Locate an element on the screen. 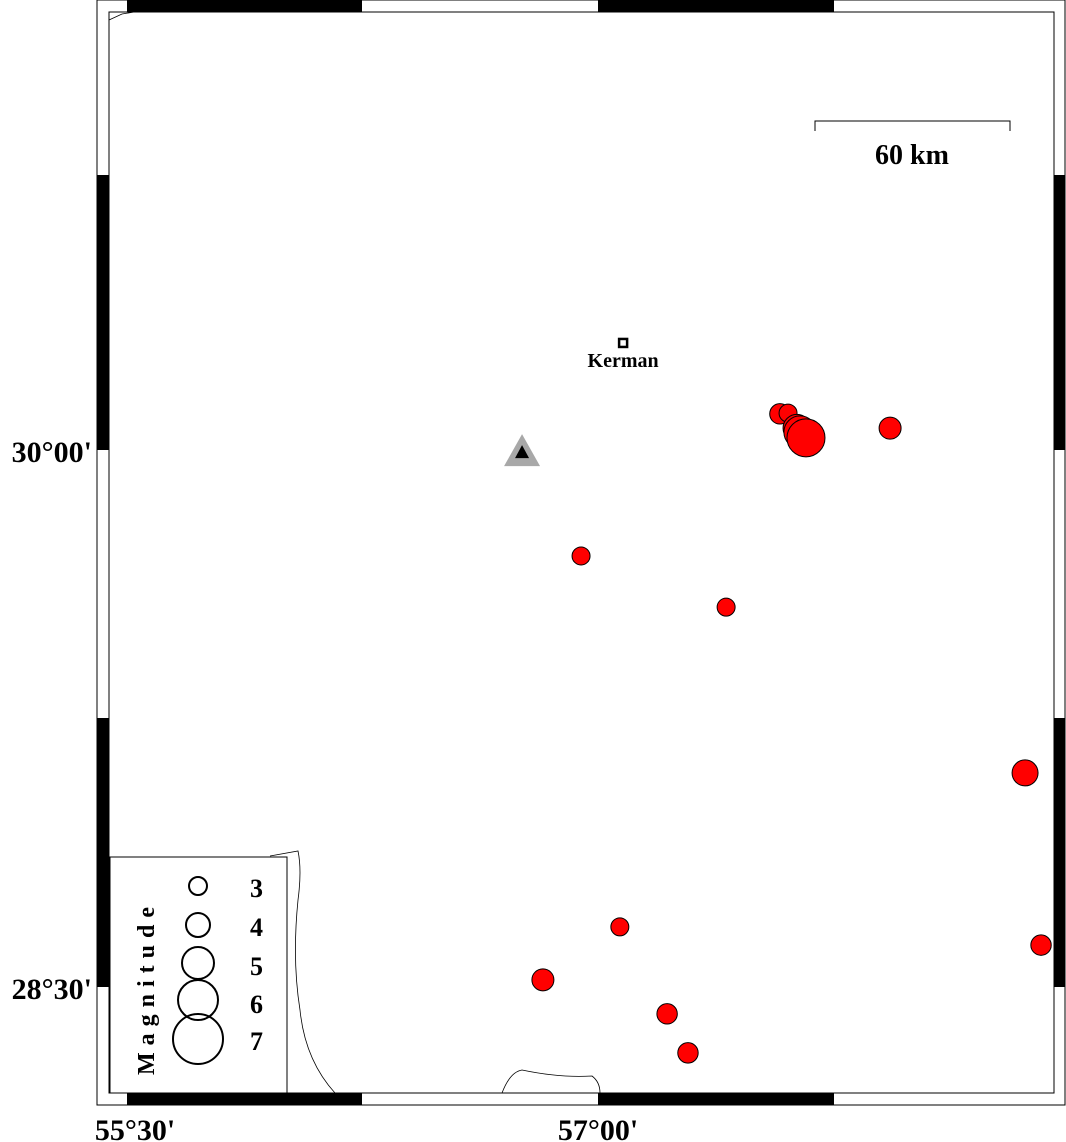 This screenshot has width=1066, height=1142. city-label: Kerman is located at coordinates (623, 361).